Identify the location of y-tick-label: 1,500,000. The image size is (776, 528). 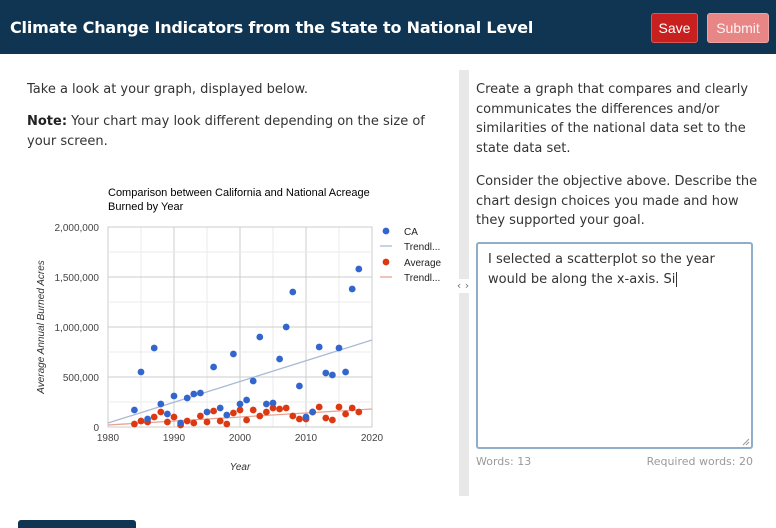
(77, 278).